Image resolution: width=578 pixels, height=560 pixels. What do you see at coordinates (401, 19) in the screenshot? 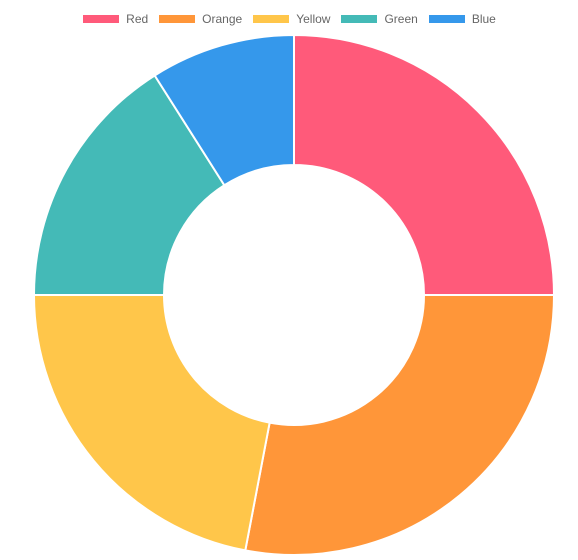
I see `legend-label-green: Green` at bounding box center [401, 19].